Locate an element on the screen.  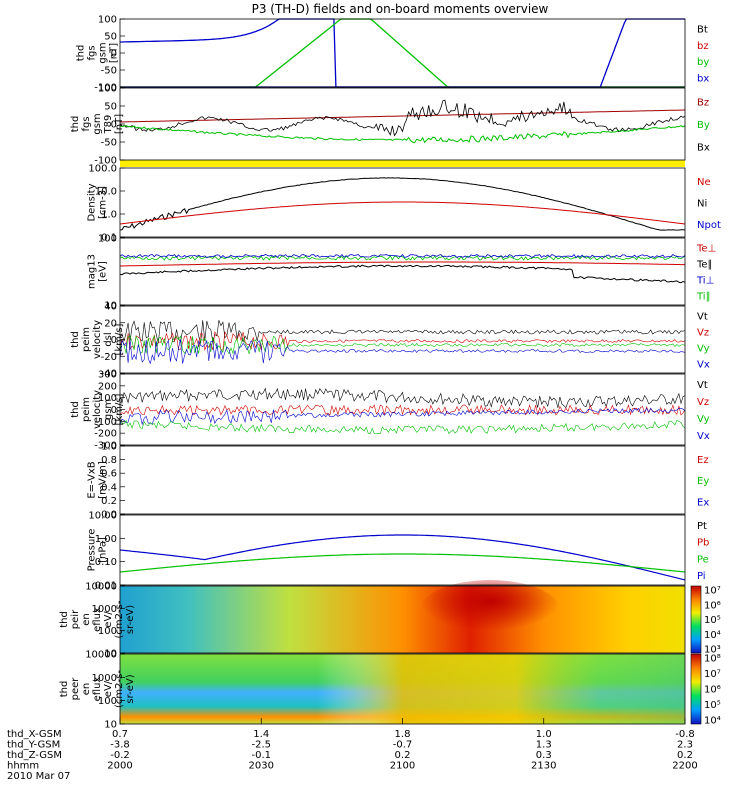
xaxis-value: 2030 is located at coordinates (261, 766).